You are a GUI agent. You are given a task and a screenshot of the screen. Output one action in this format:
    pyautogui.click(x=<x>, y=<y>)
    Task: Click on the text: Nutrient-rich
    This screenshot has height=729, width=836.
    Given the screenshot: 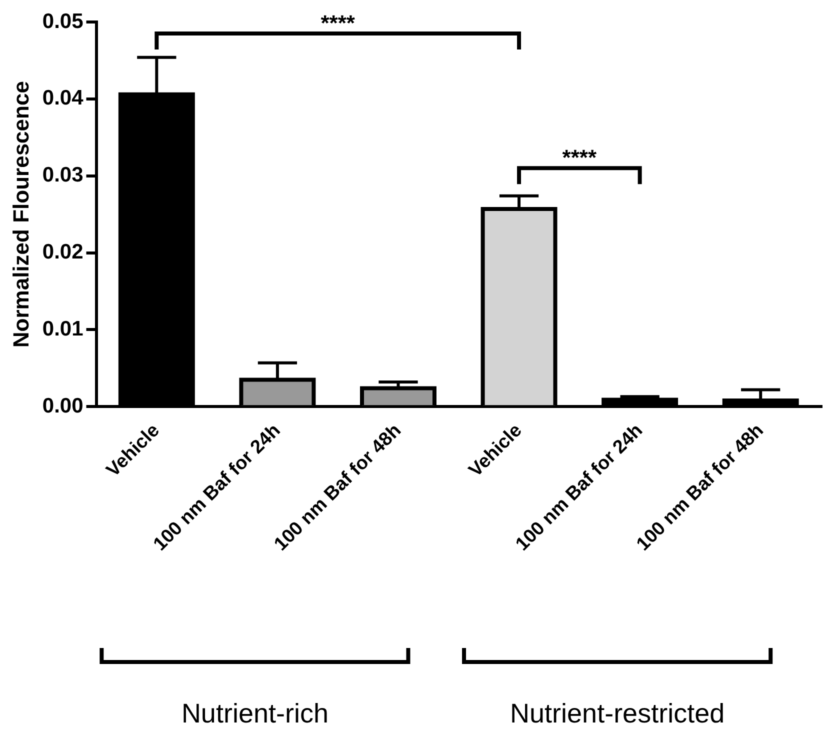 What is the action you would take?
    pyautogui.click(x=254, y=713)
    